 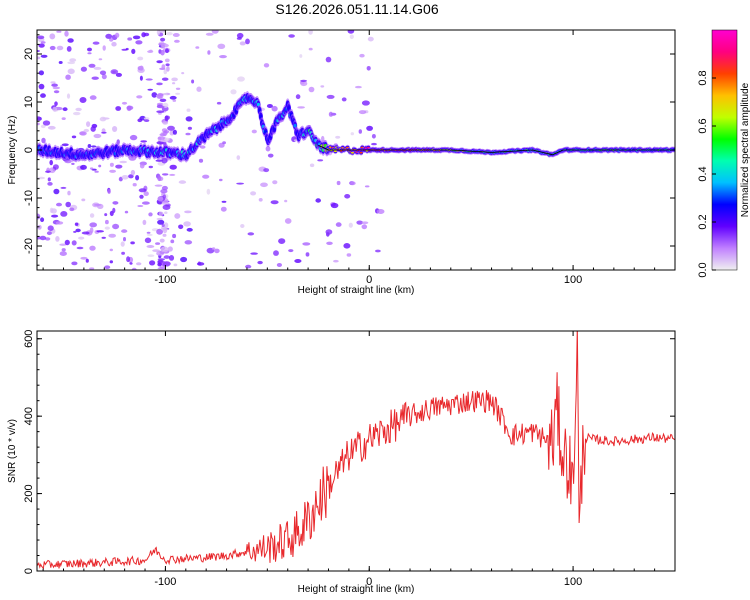 I want to click on y-tick-label: 20, so click(x=29, y=54).